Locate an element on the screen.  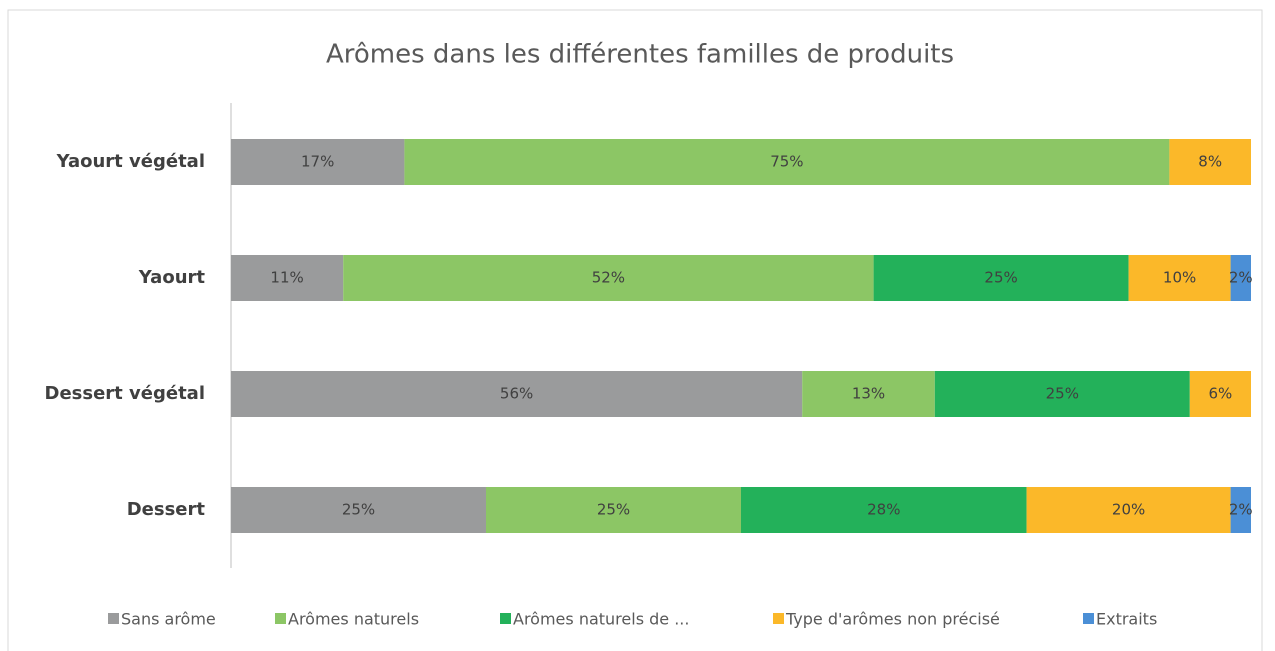
data-label: 13% is located at coordinates (868, 394).